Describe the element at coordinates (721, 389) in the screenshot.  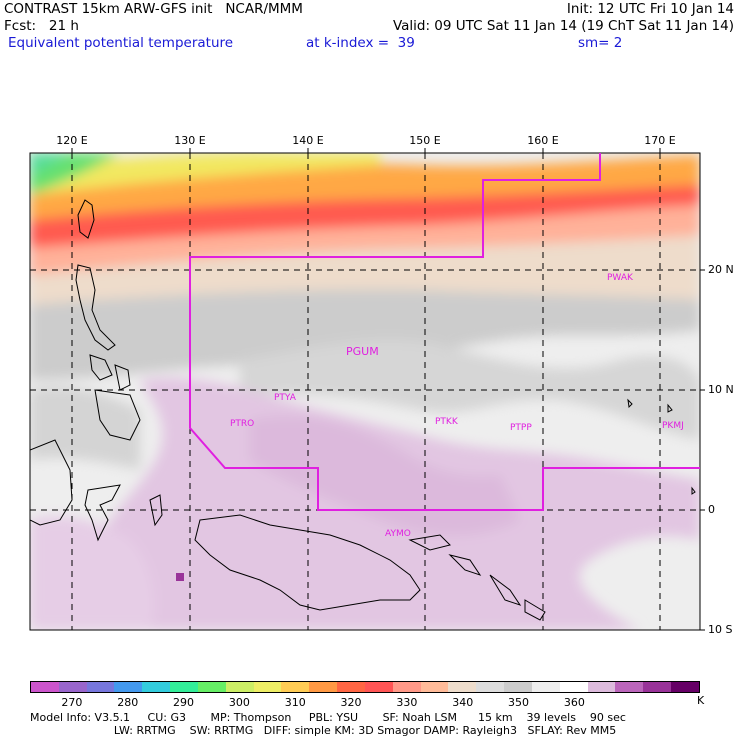
I see `lat-label: 10 N` at that location.